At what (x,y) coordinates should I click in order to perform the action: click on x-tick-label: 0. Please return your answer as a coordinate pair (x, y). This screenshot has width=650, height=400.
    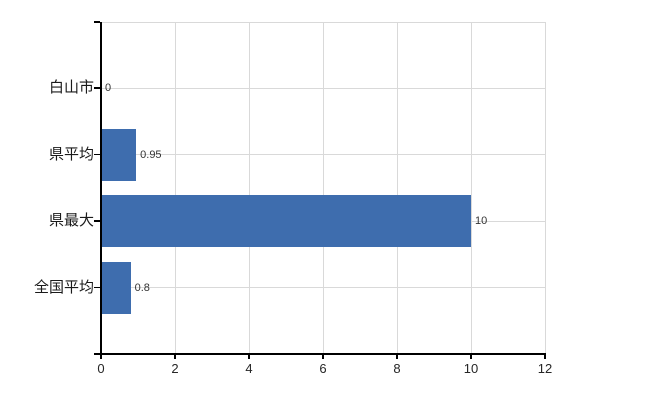
    Looking at the image, I should click on (101, 368).